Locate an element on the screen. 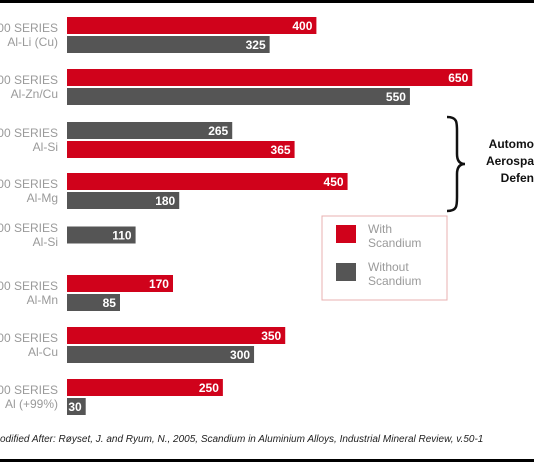 Image resolution: width=534 pixels, height=462 pixels. legend-label: Without Scandium is located at coordinates (394, 274).